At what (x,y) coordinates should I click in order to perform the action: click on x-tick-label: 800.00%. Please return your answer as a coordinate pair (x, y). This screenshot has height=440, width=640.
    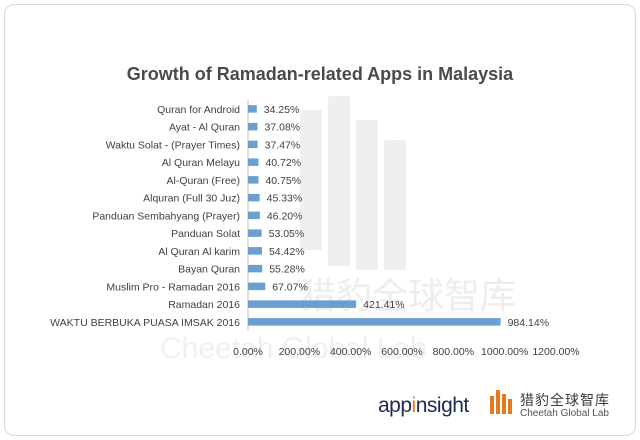
    Looking at the image, I should click on (453, 352).